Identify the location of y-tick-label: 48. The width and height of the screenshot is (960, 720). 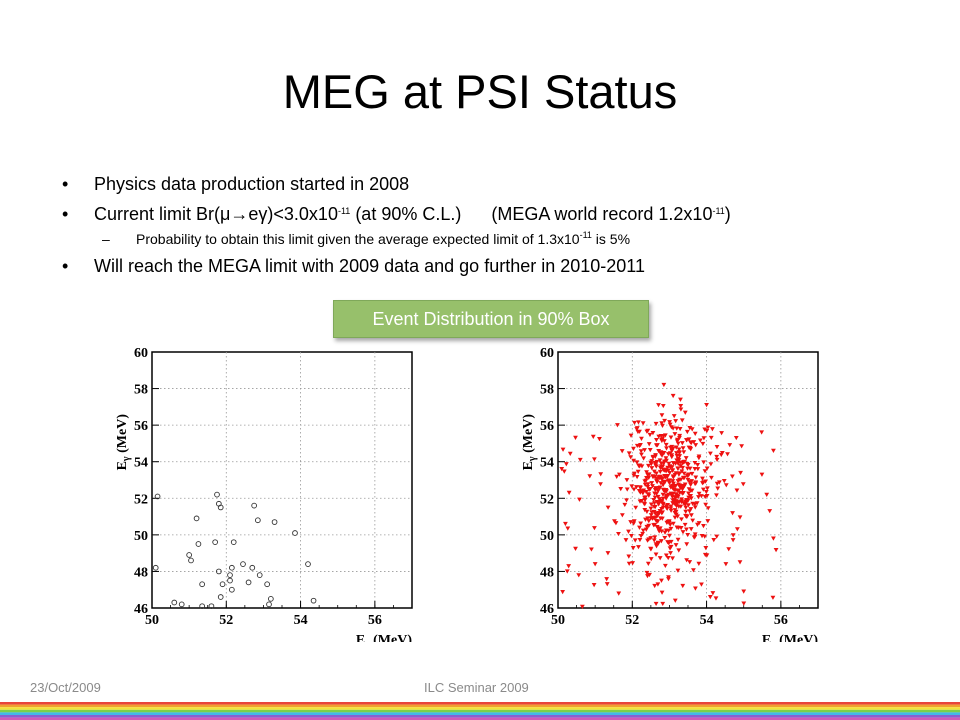
(141, 572).